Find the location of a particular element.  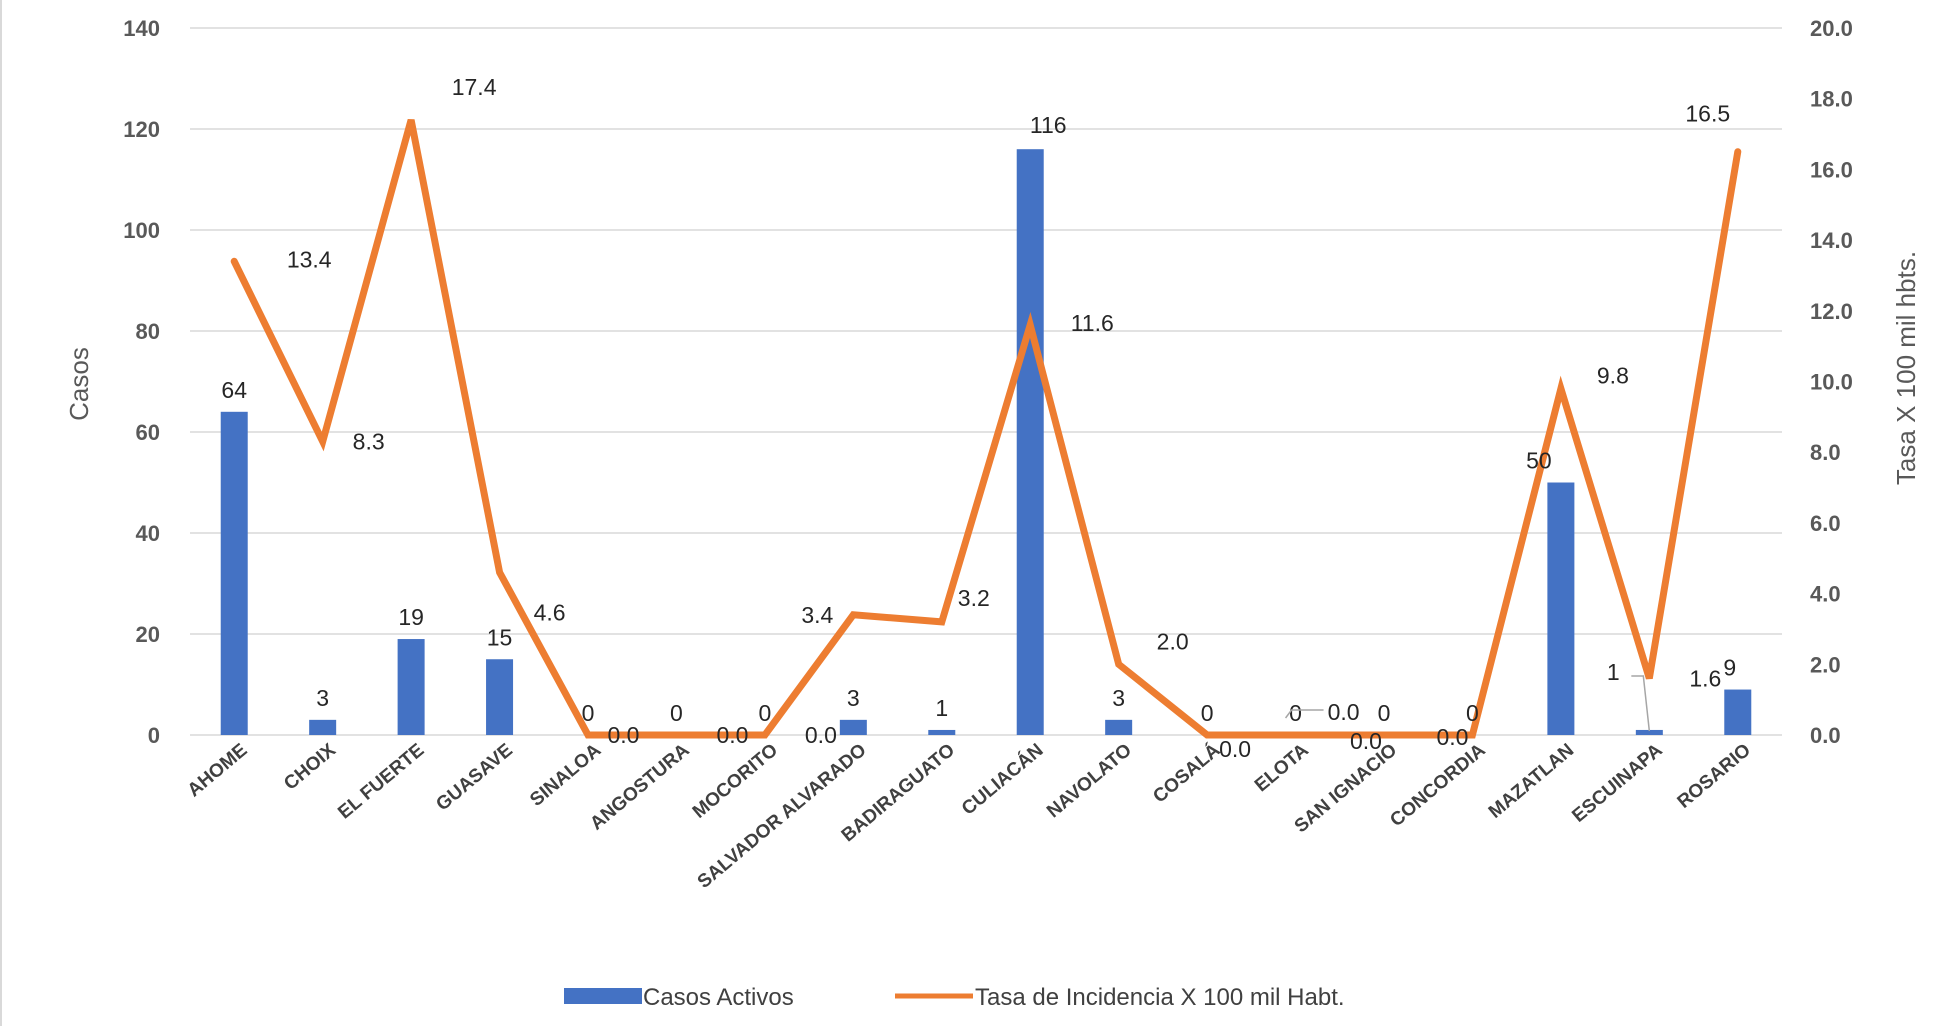

line-value-label: 1.6 is located at coordinates (1705, 678).